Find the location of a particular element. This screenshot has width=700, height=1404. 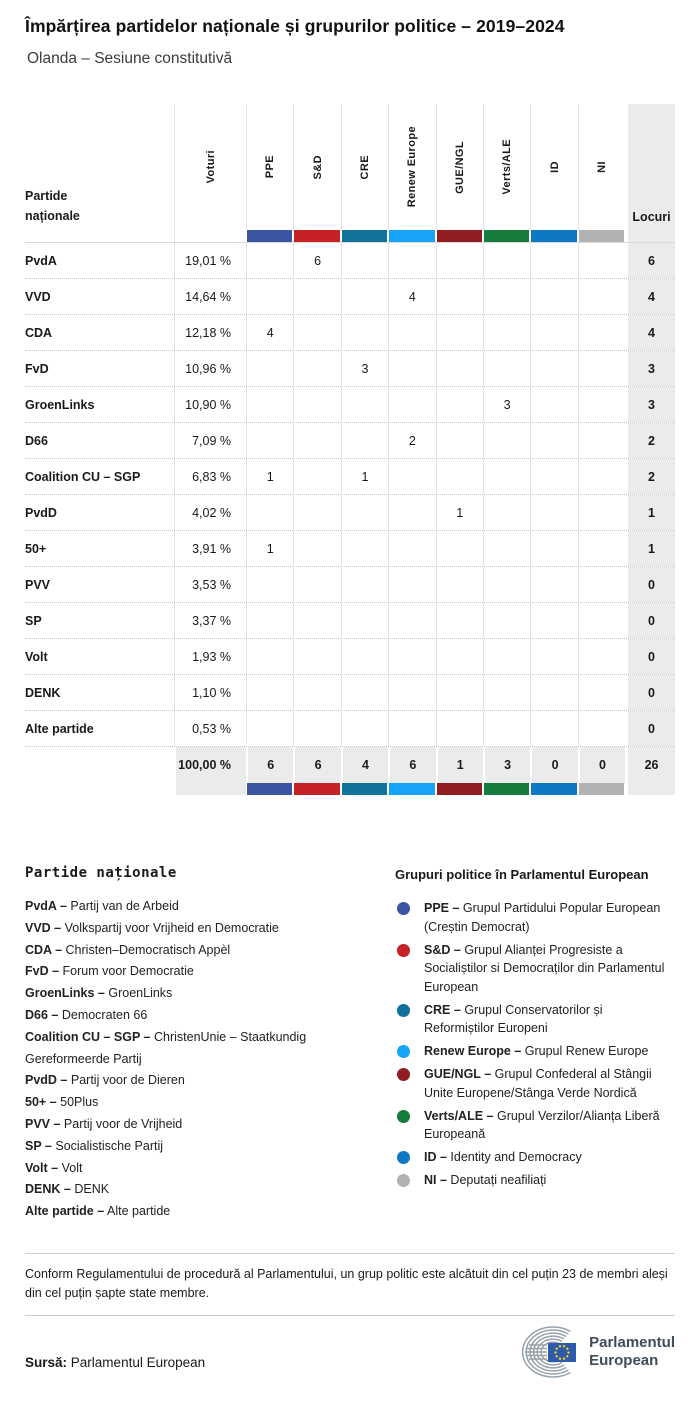

column-header-voturi: Voturi is located at coordinates (210, 167).